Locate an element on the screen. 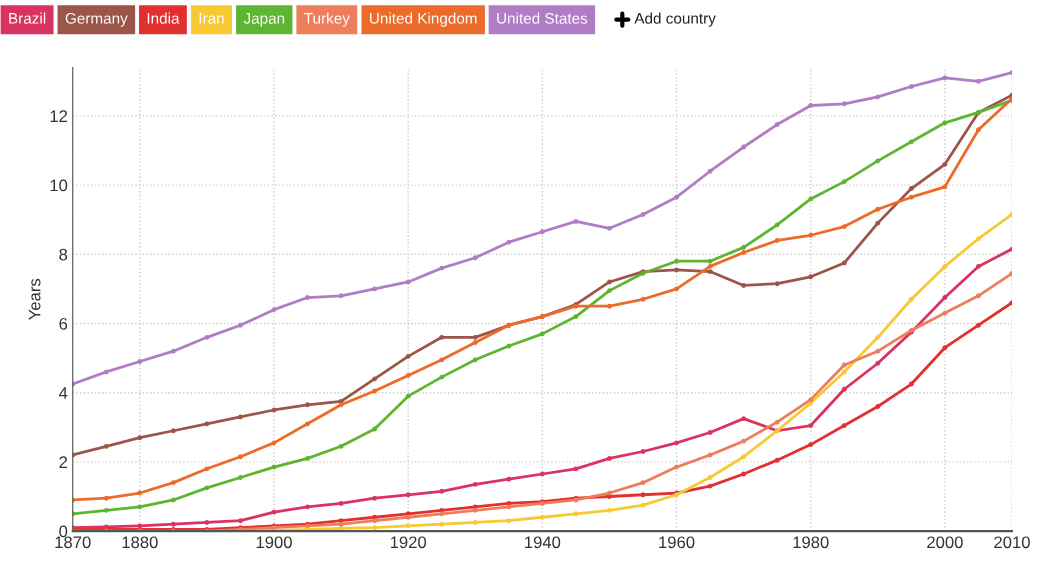 The image size is (1039, 562). text: Iran is located at coordinates (211, 18).